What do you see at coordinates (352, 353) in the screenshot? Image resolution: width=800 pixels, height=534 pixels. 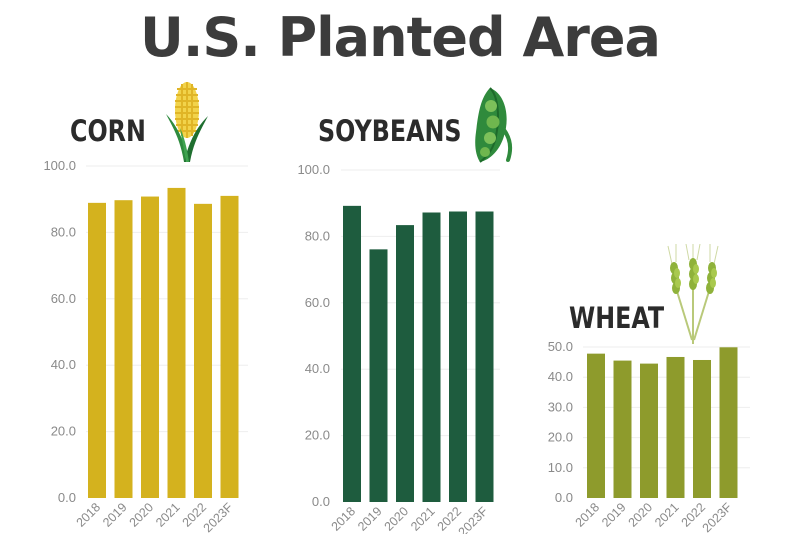 I see `soybeans-bar-2018` at bounding box center [352, 353].